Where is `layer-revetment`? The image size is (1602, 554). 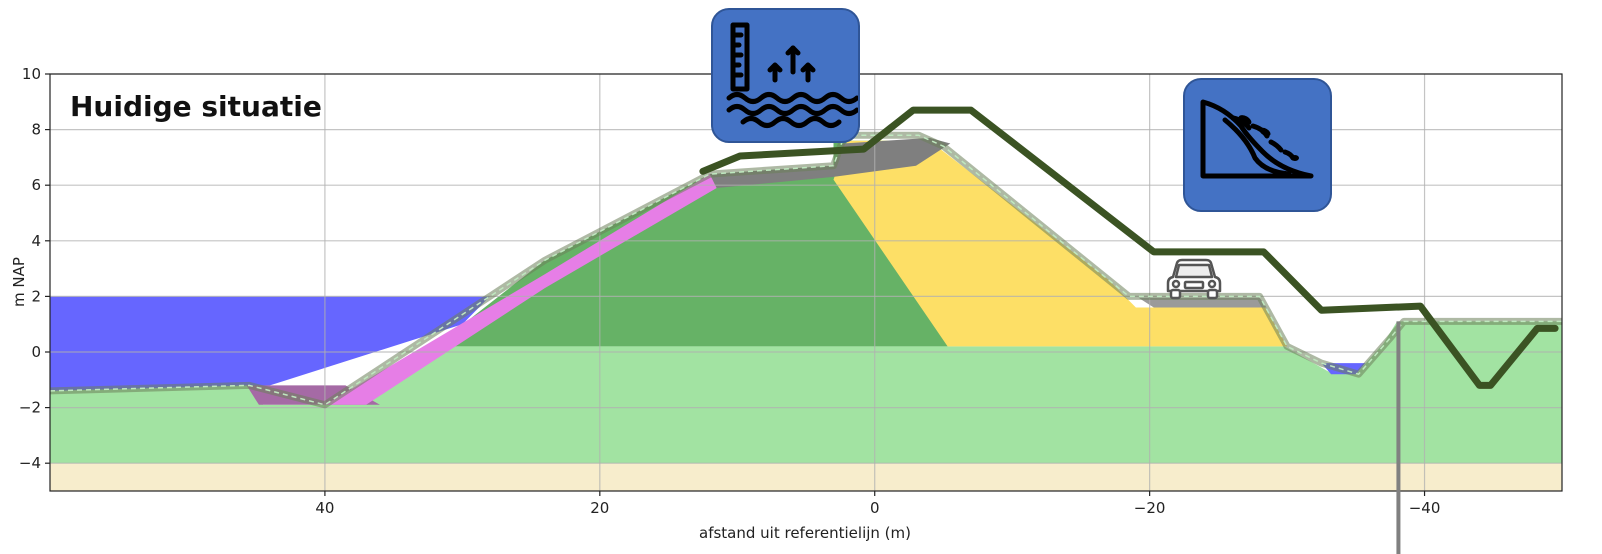
layer-revetment is located at coordinates (520, 289).